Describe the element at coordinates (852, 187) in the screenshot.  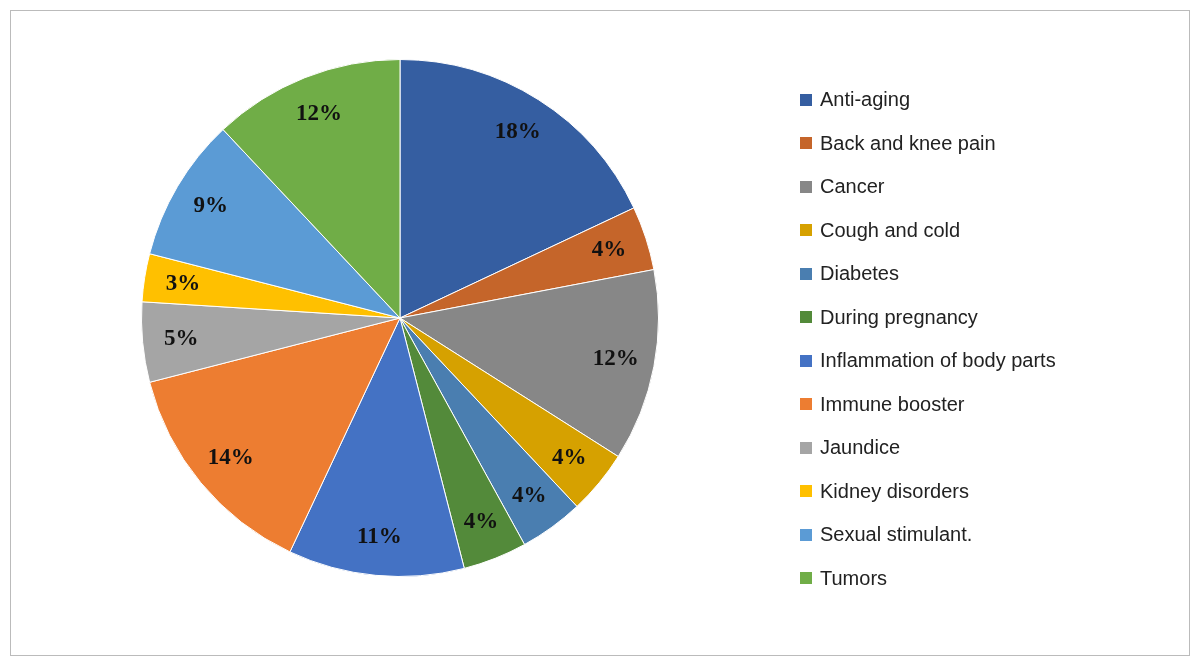
I see `legend-label: Cancer` at that location.